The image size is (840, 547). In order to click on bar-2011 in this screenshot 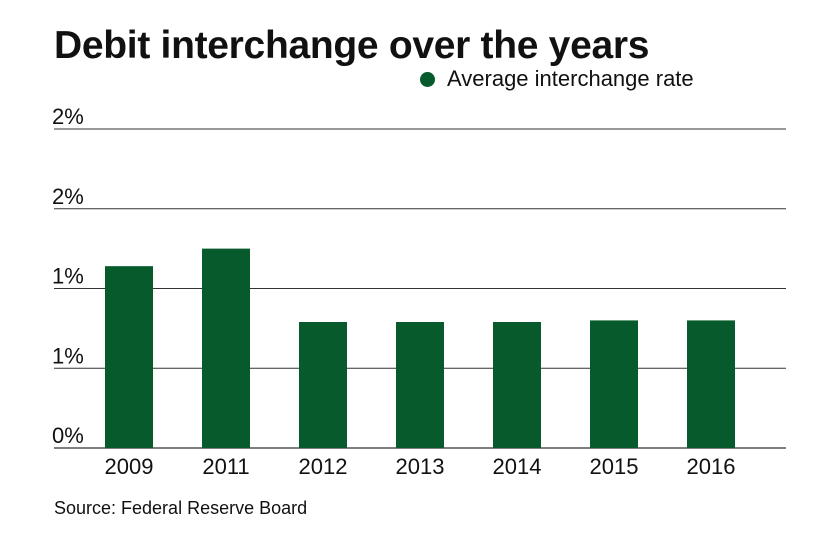, I will do `click(226, 348)`.